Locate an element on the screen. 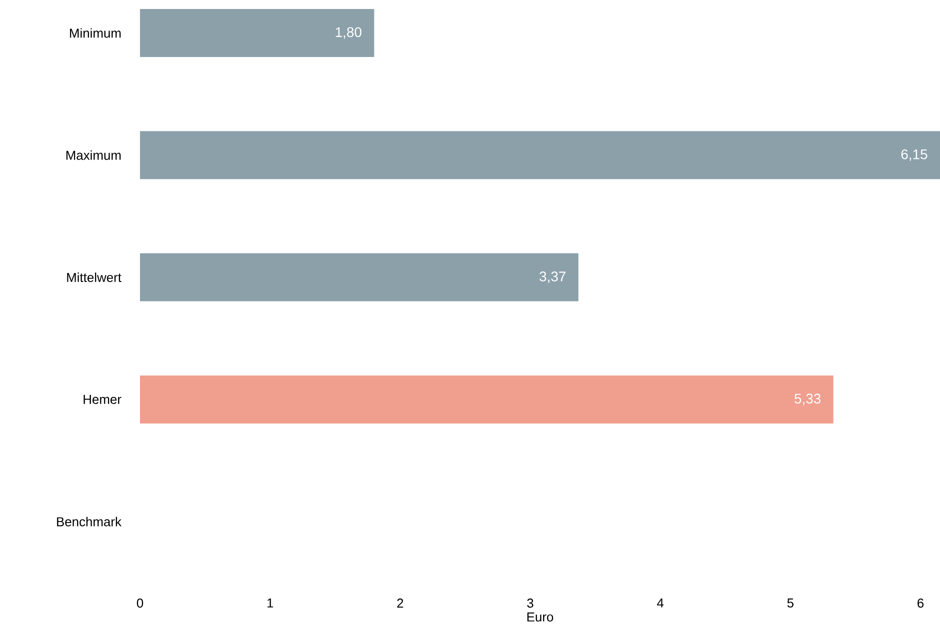  x-tick-label: 0 is located at coordinates (140, 603).